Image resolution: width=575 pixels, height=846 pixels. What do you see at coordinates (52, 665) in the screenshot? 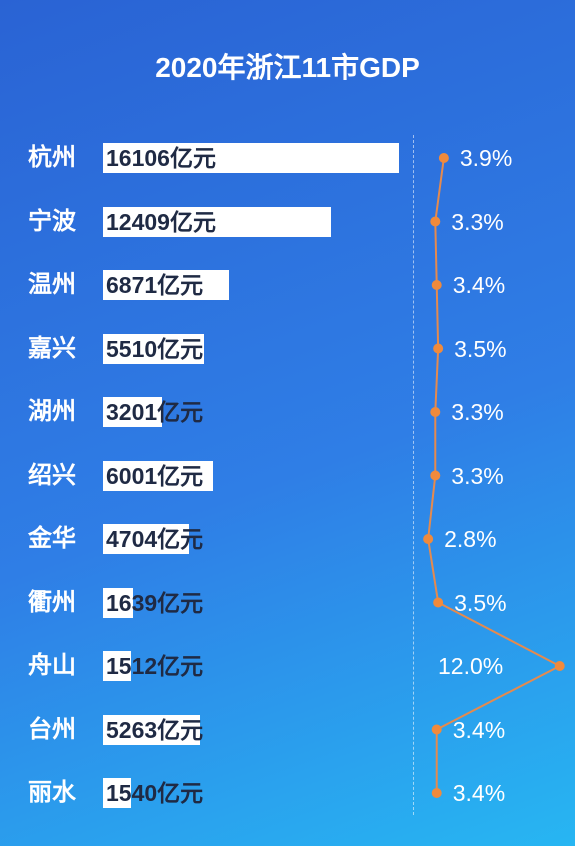
I see `category-label: 舟山` at bounding box center [52, 665].